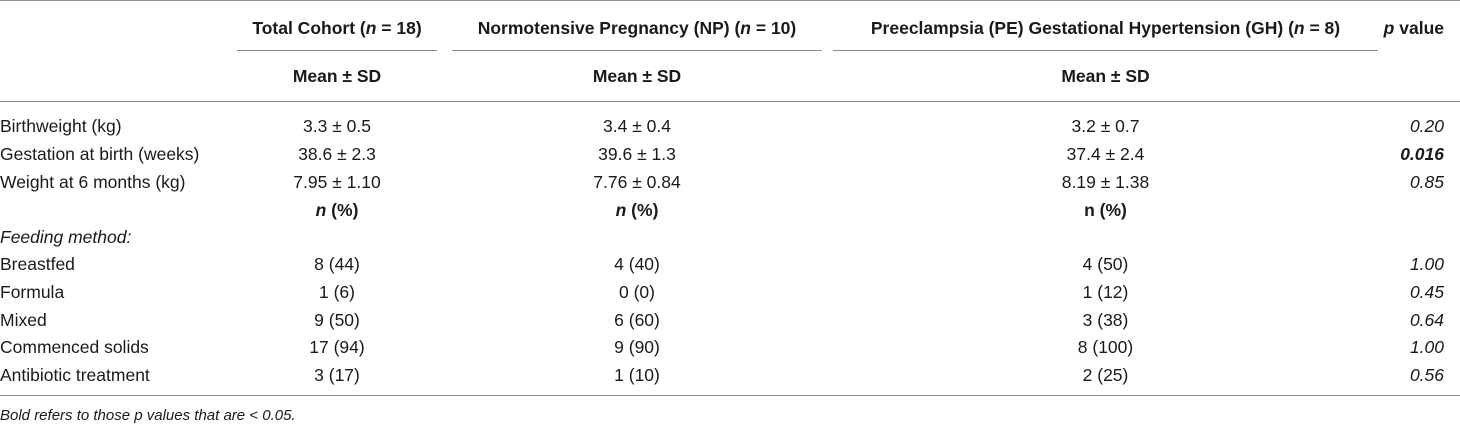 This screenshot has width=1460, height=427. I want to click on subheader-n-pct-total: n (%), so click(337, 210).